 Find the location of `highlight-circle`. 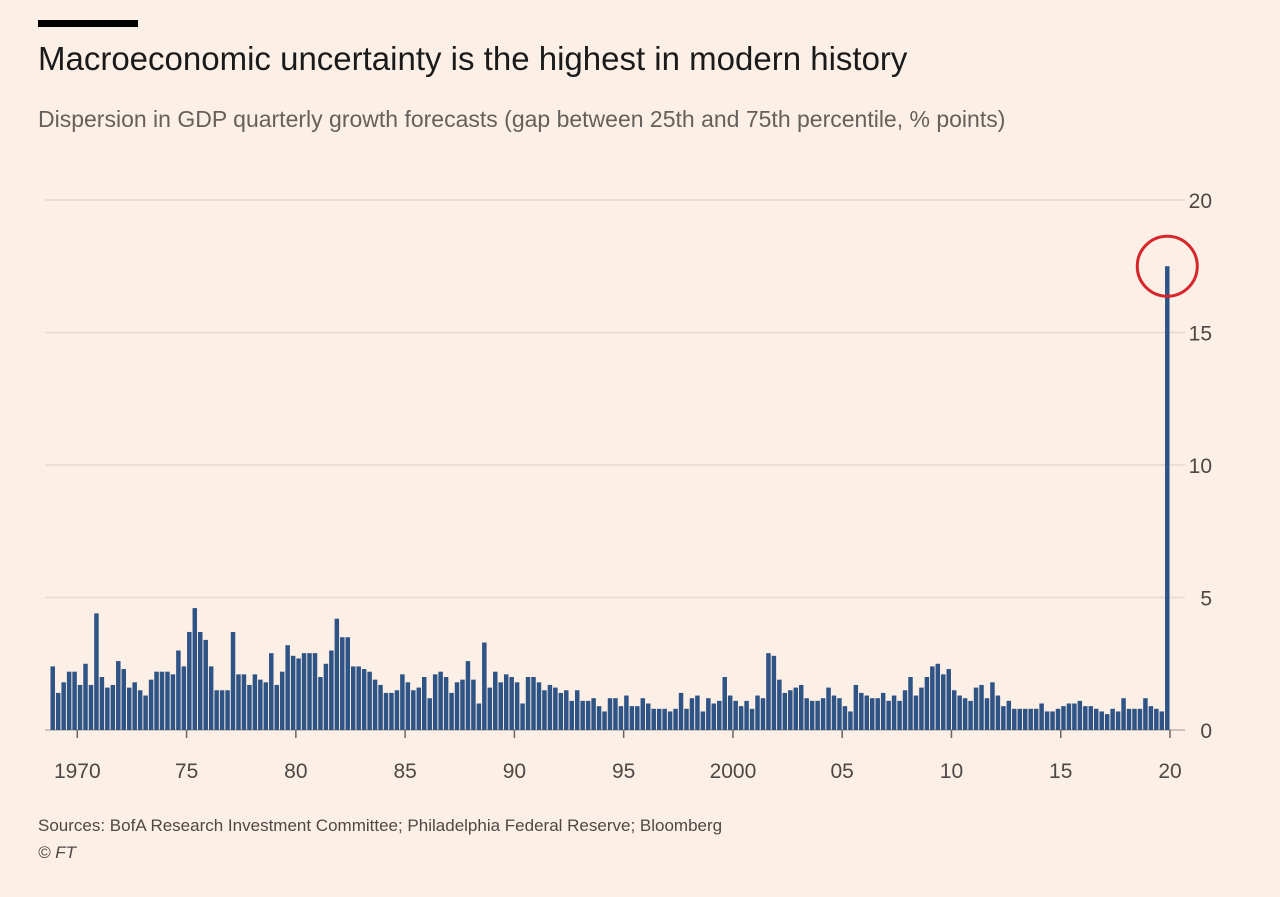

highlight-circle is located at coordinates (1167, 266).